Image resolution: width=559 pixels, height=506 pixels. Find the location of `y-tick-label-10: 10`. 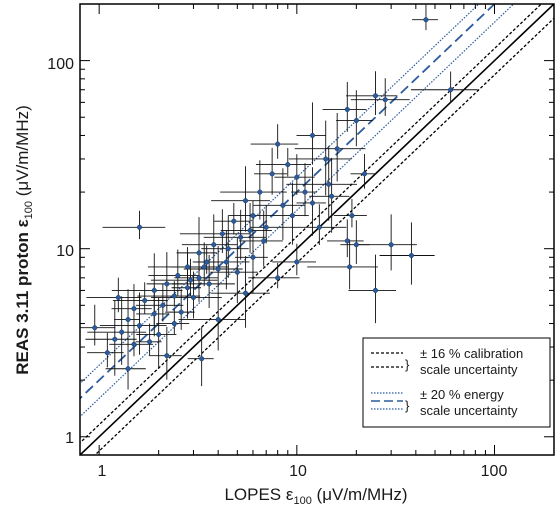

y-tick-label-10: 10 is located at coordinates (65, 251).